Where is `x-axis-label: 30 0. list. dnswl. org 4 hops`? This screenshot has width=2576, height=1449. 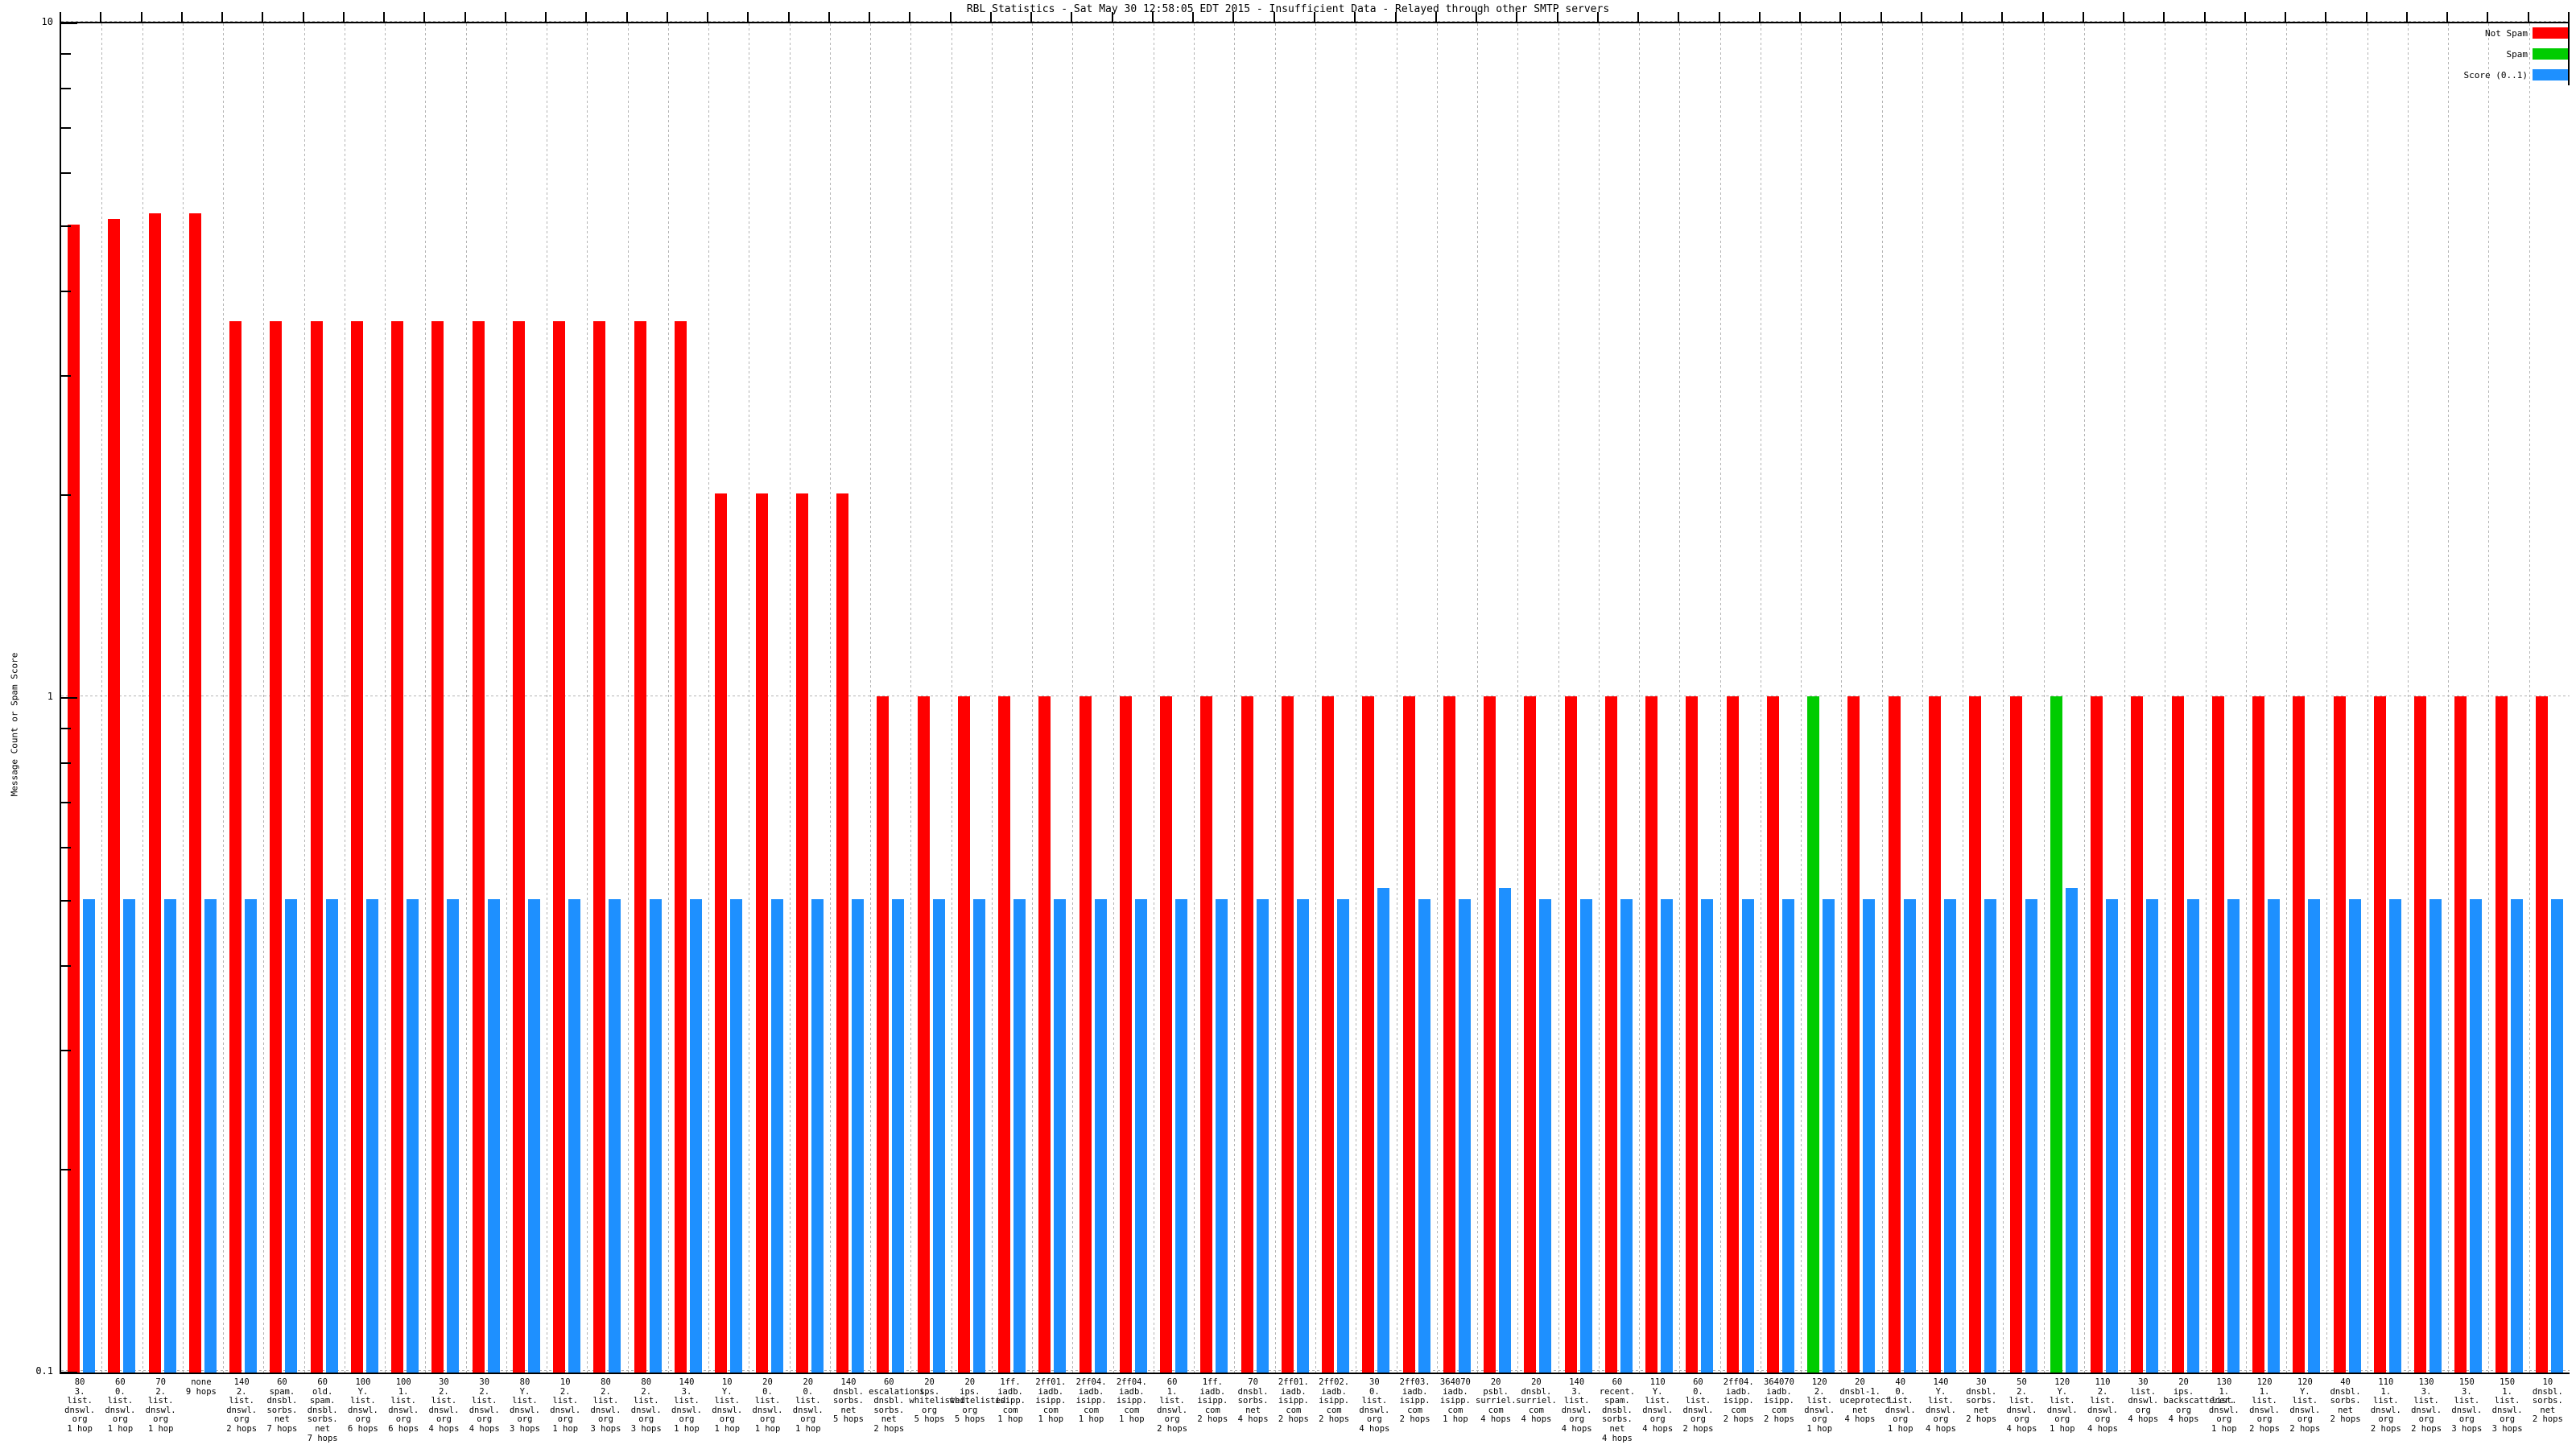 x-axis-label: 30 0. list. dnswl. org 4 hops is located at coordinates (1374, 1405).